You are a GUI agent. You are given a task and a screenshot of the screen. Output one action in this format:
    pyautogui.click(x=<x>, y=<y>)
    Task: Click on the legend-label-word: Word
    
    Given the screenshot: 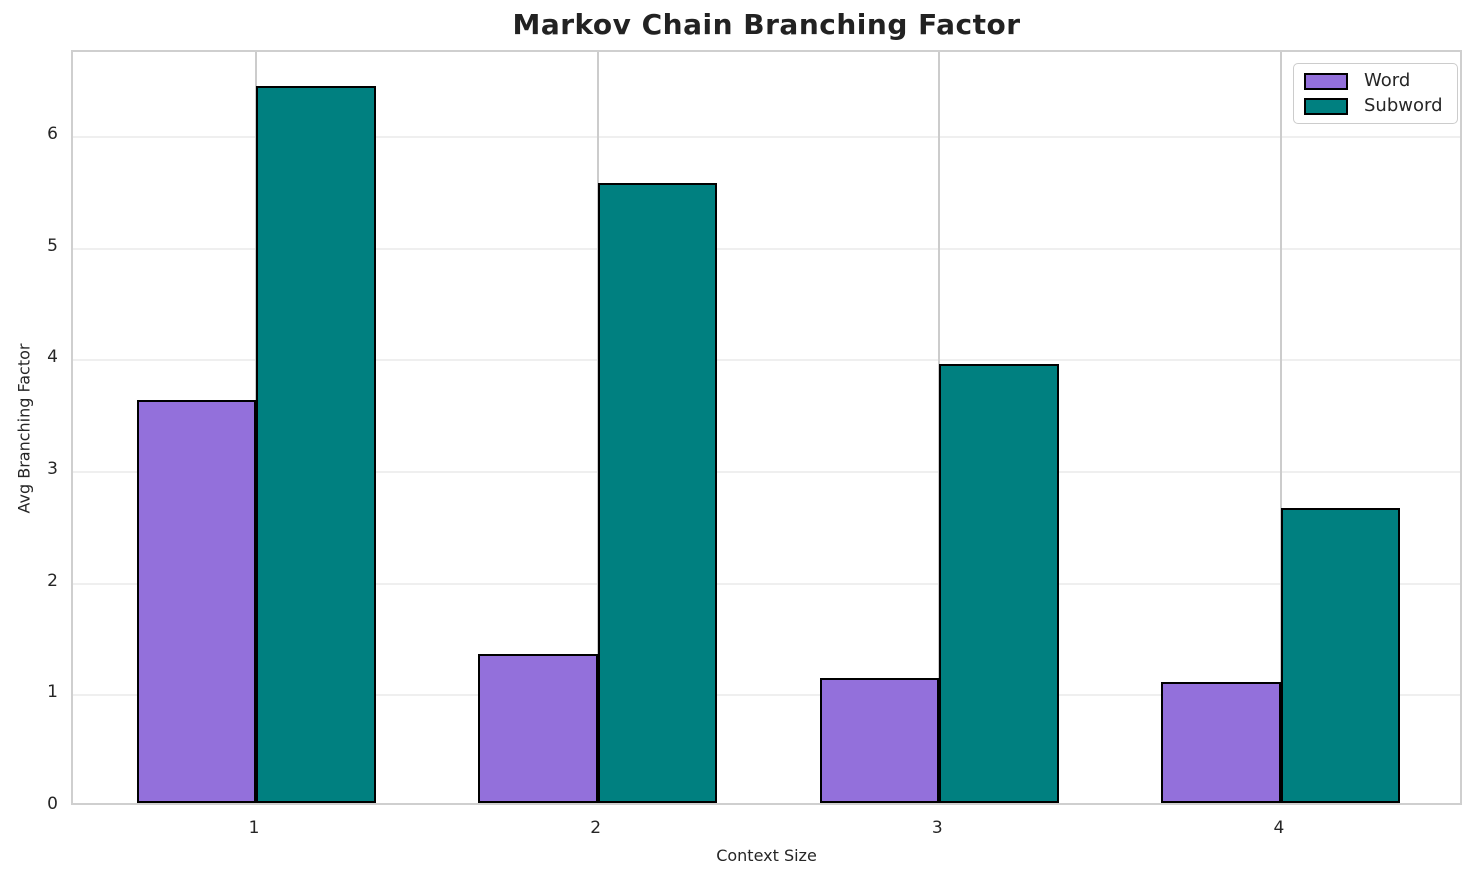 What is the action you would take?
    pyautogui.click(x=1387, y=80)
    